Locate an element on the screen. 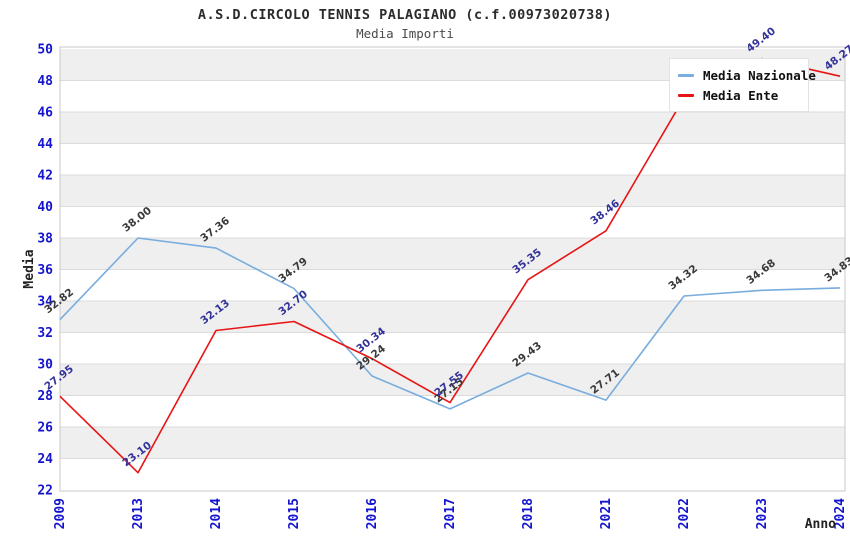  legend: Media Nazionale Media Ente is located at coordinates (742, 85).